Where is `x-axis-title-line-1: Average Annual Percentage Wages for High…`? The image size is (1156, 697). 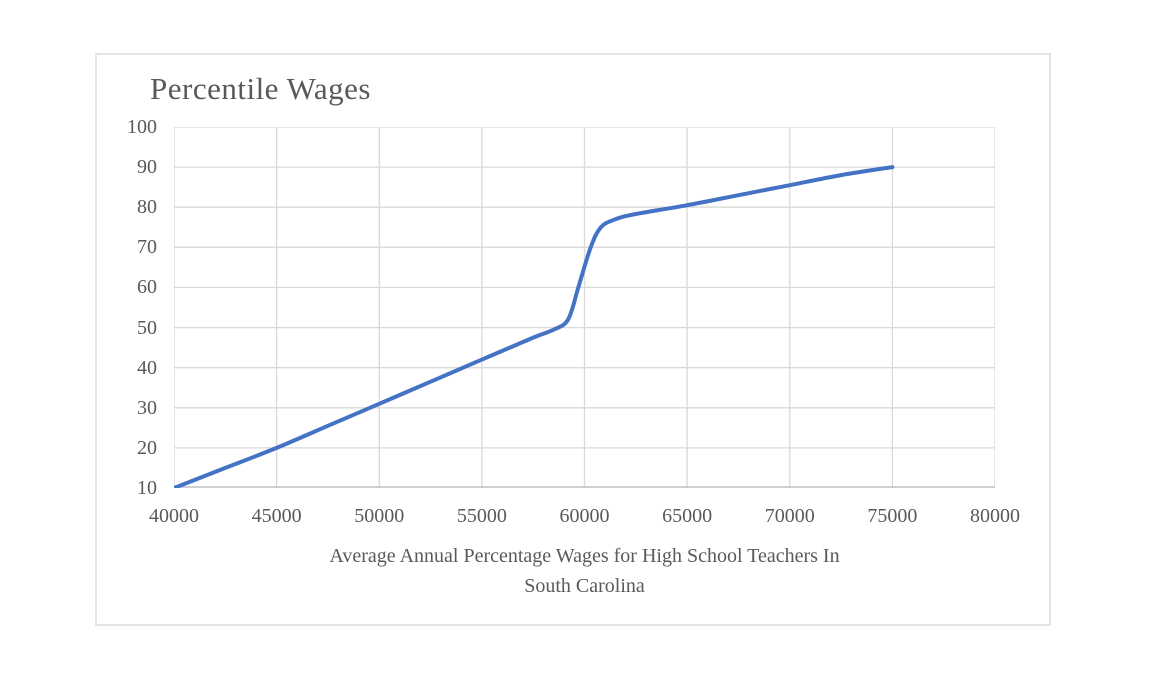
x-axis-title-line-1: Average Annual Percentage Wages for High… is located at coordinates (584, 556).